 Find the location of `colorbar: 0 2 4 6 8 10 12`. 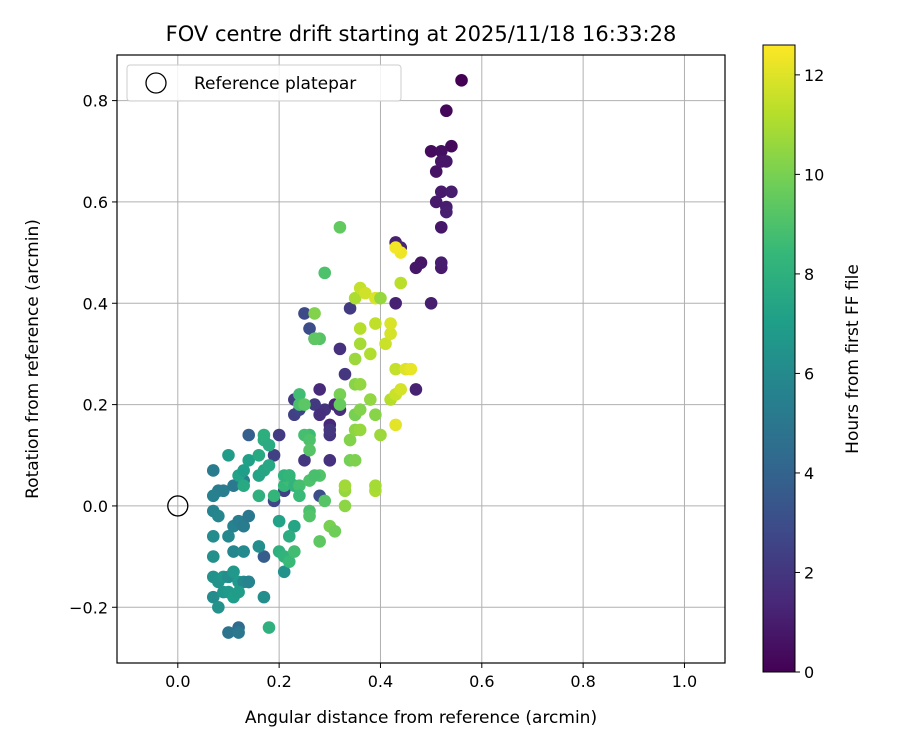

colorbar: 0 2 4 6 8 10 12 is located at coordinates (793, 363).